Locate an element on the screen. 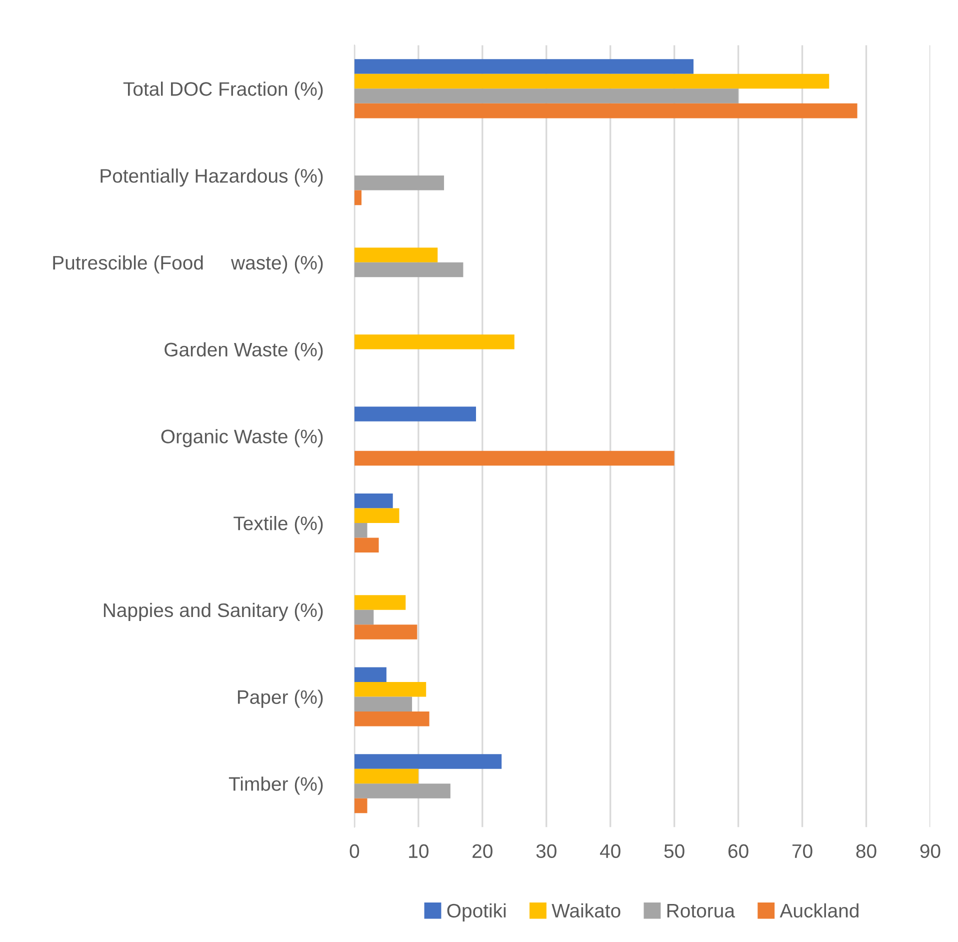 Image resolution: width=958 pixels, height=942 pixels. x-tick-label: 70 is located at coordinates (802, 851).